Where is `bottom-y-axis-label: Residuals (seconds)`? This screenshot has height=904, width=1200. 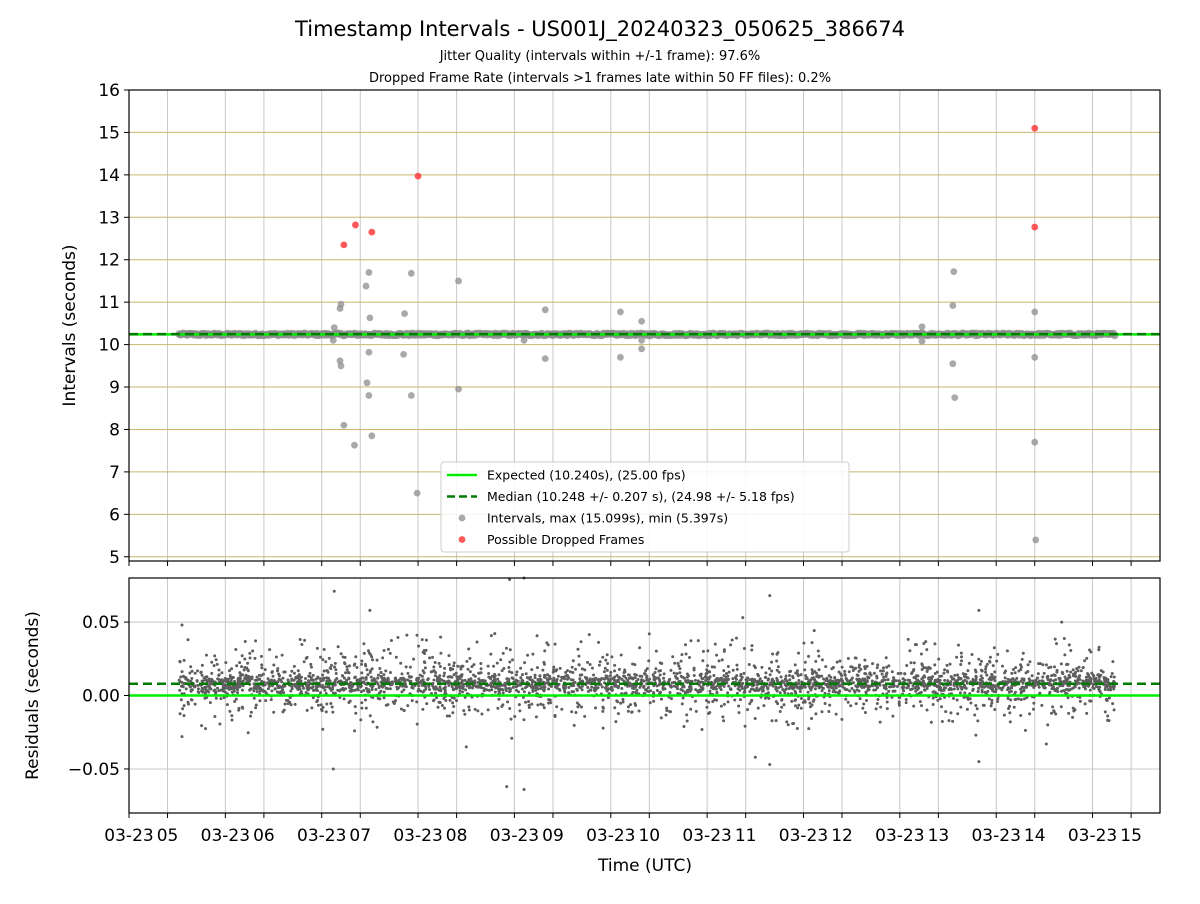 bottom-y-axis-label: Residuals (seconds) is located at coordinates (33, 695).